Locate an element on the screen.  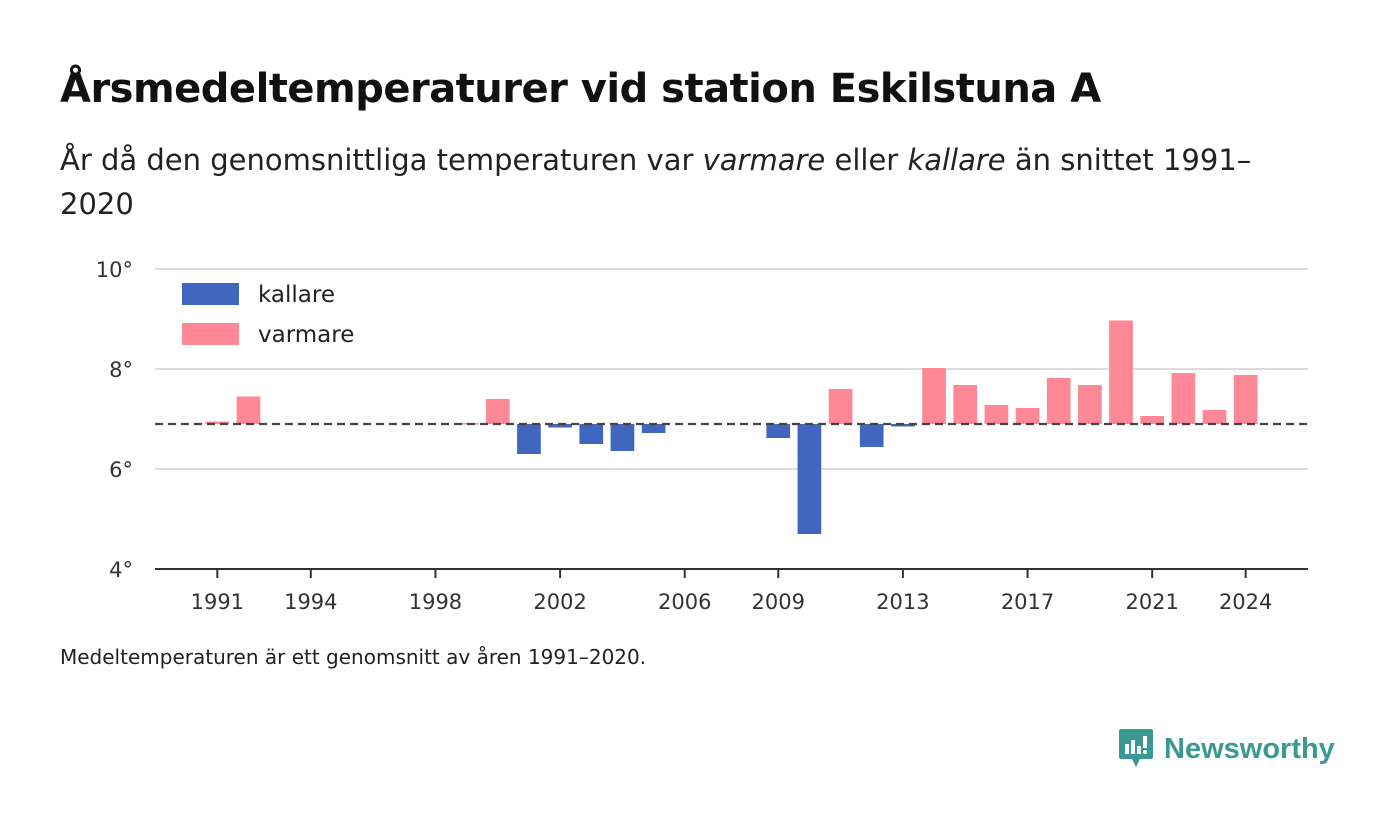
subtitle-part-2: eller is located at coordinates (866, 160).